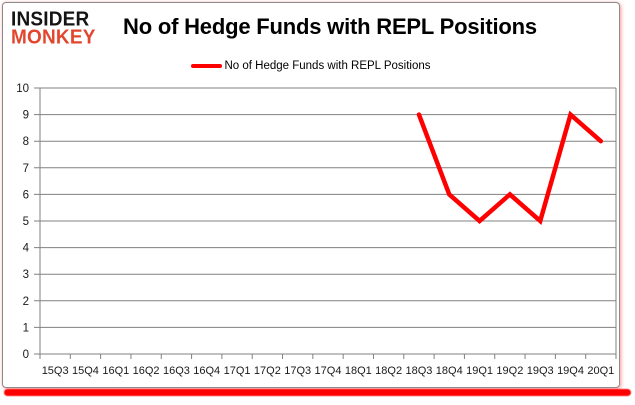  Describe the element at coordinates (26, 169) in the screenshot. I see `y-tick-label: 7` at that location.